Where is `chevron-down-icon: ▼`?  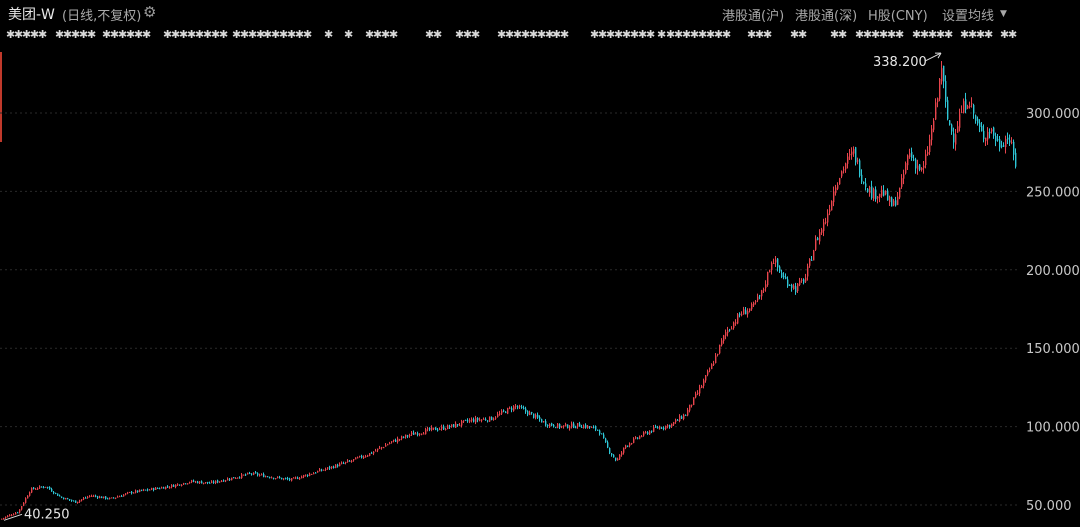
chevron-down-icon: ▼ is located at coordinates (1003, 14).